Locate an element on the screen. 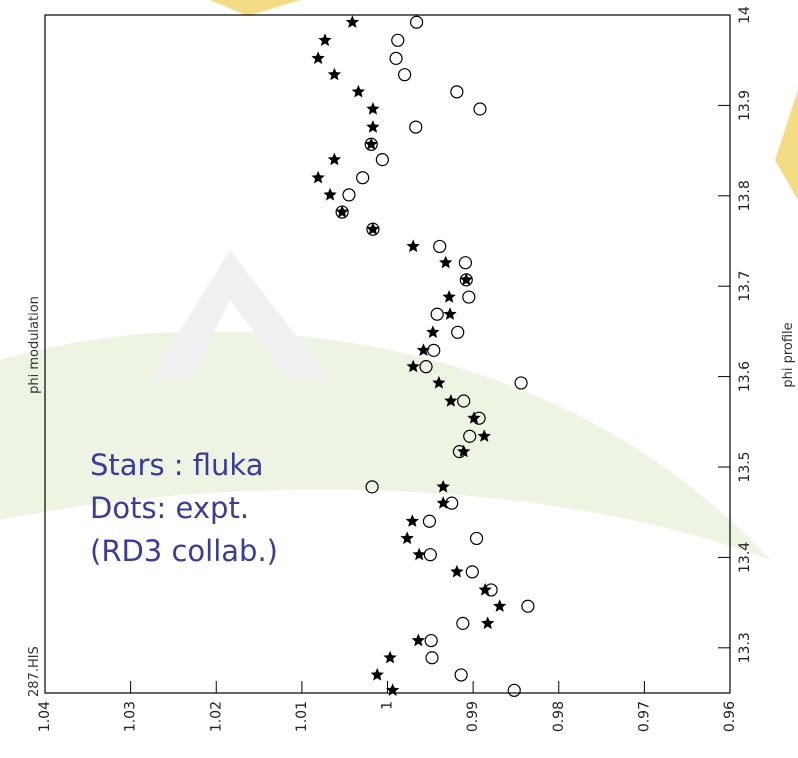 The image size is (798, 758). annotation: Dots: expt. is located at coordinates (169, 508).